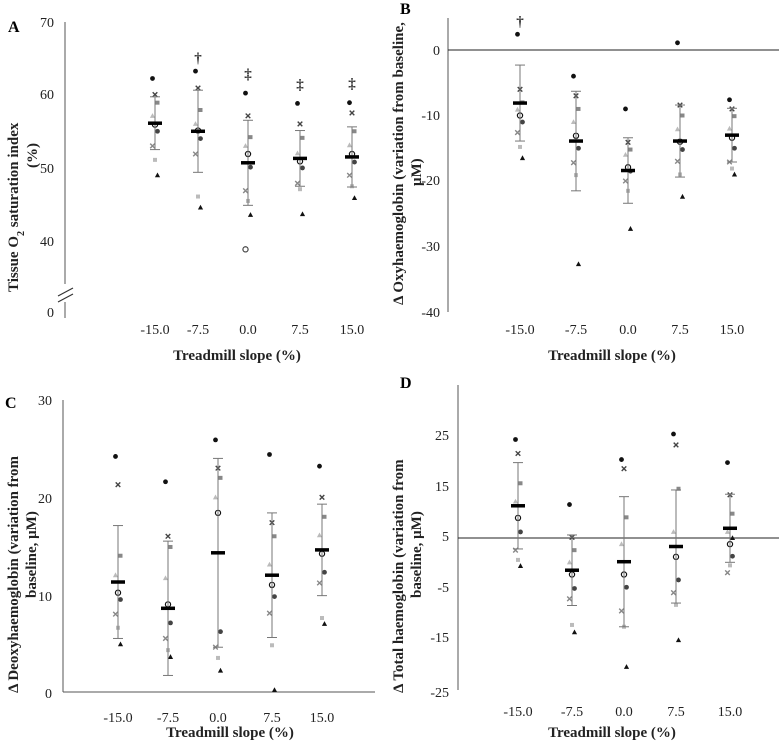 The image size is (783, 743). What do you see at coordinates (399, 576) in the screenshot?
I see `y-axis-label-d: Δ Total haemoglobin (variation from` at bounding box center [399, 576].